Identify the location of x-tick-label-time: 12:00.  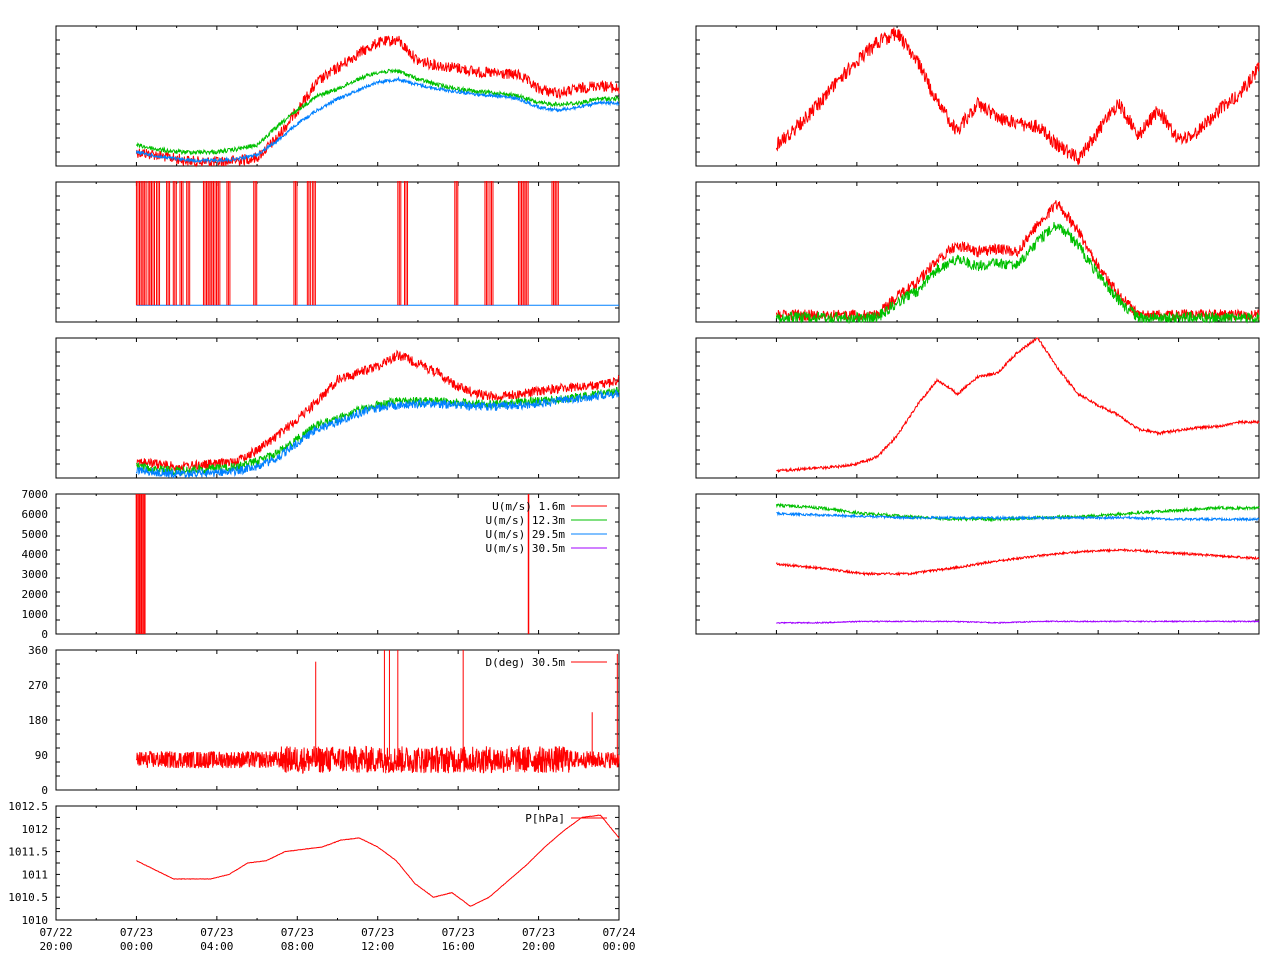
(377, 946).